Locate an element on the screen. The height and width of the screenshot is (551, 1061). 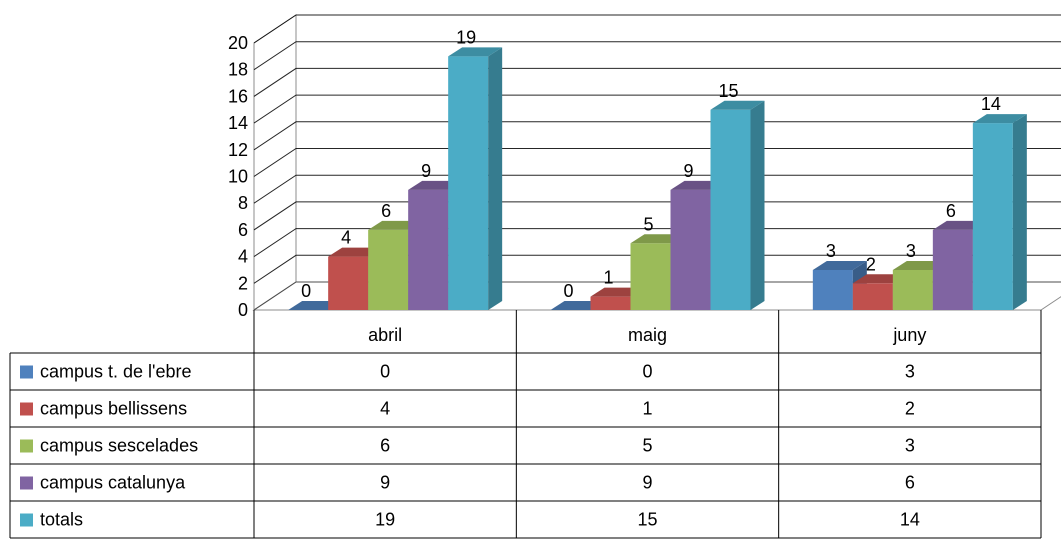
legend-label: campus bellissens is located at coordinates (113, 409).